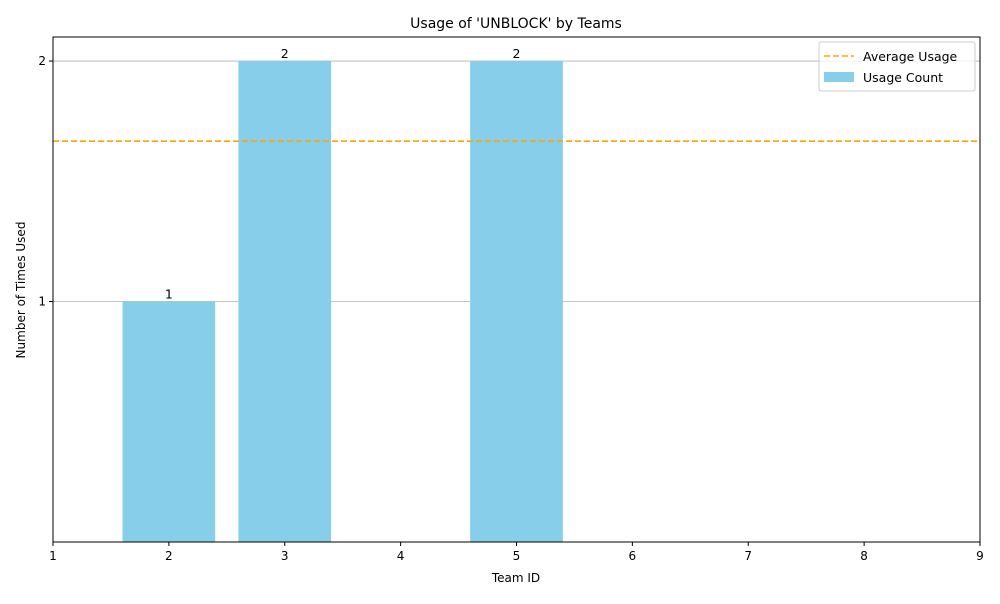  I want to click on legend-usage-swatch, so click(839, 77).